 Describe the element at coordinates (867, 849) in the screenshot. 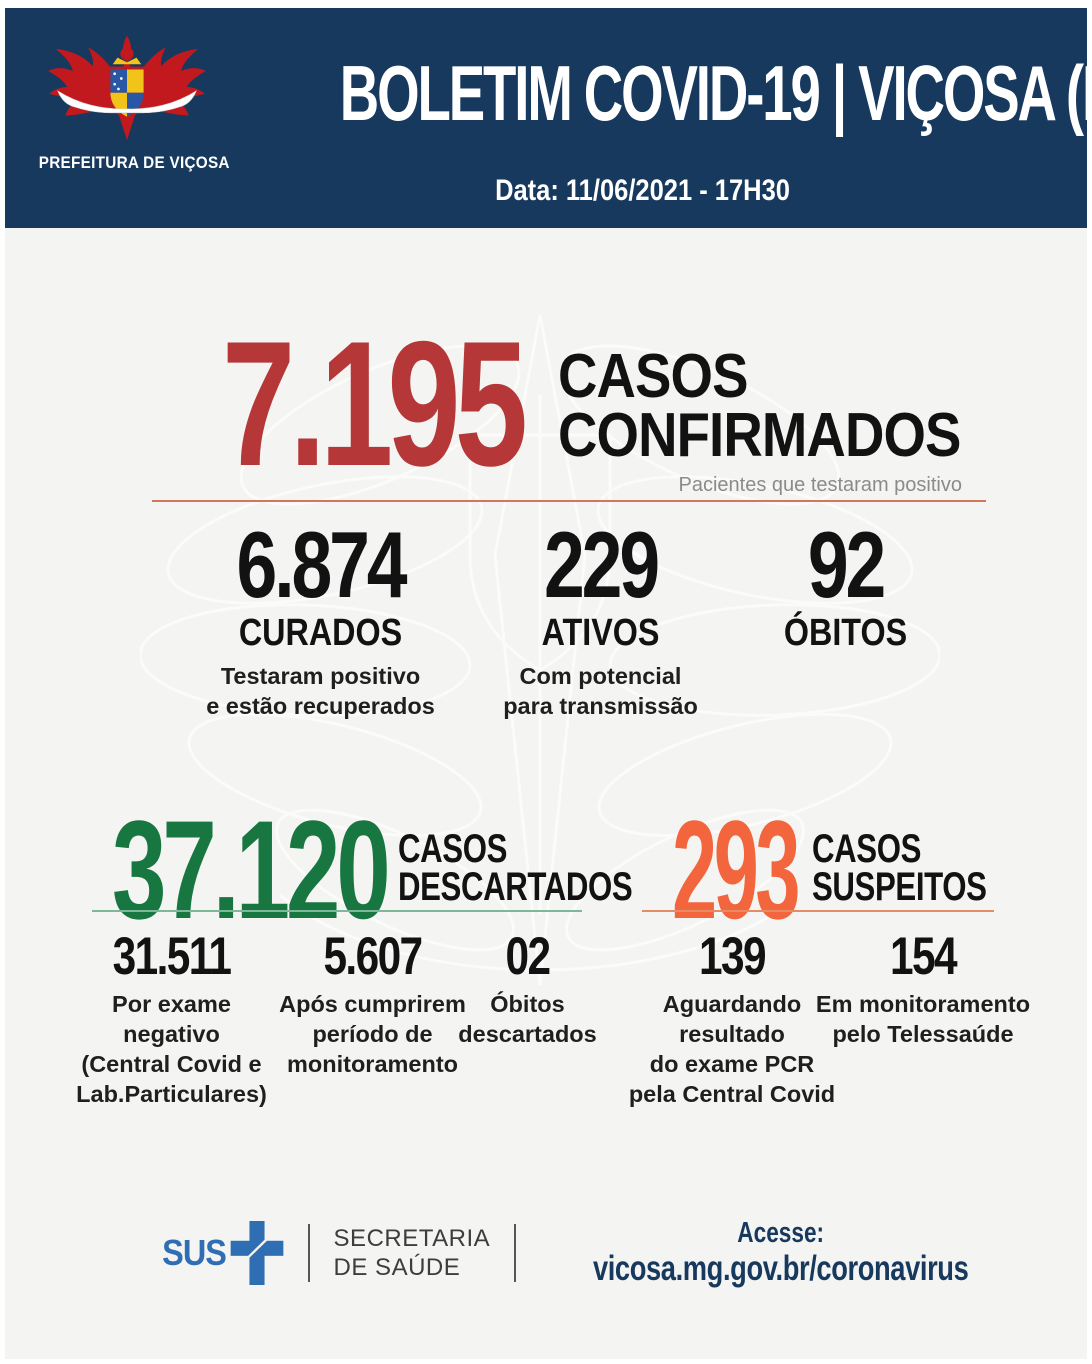

I see `suspected-label-line1: CASOS` at that location.